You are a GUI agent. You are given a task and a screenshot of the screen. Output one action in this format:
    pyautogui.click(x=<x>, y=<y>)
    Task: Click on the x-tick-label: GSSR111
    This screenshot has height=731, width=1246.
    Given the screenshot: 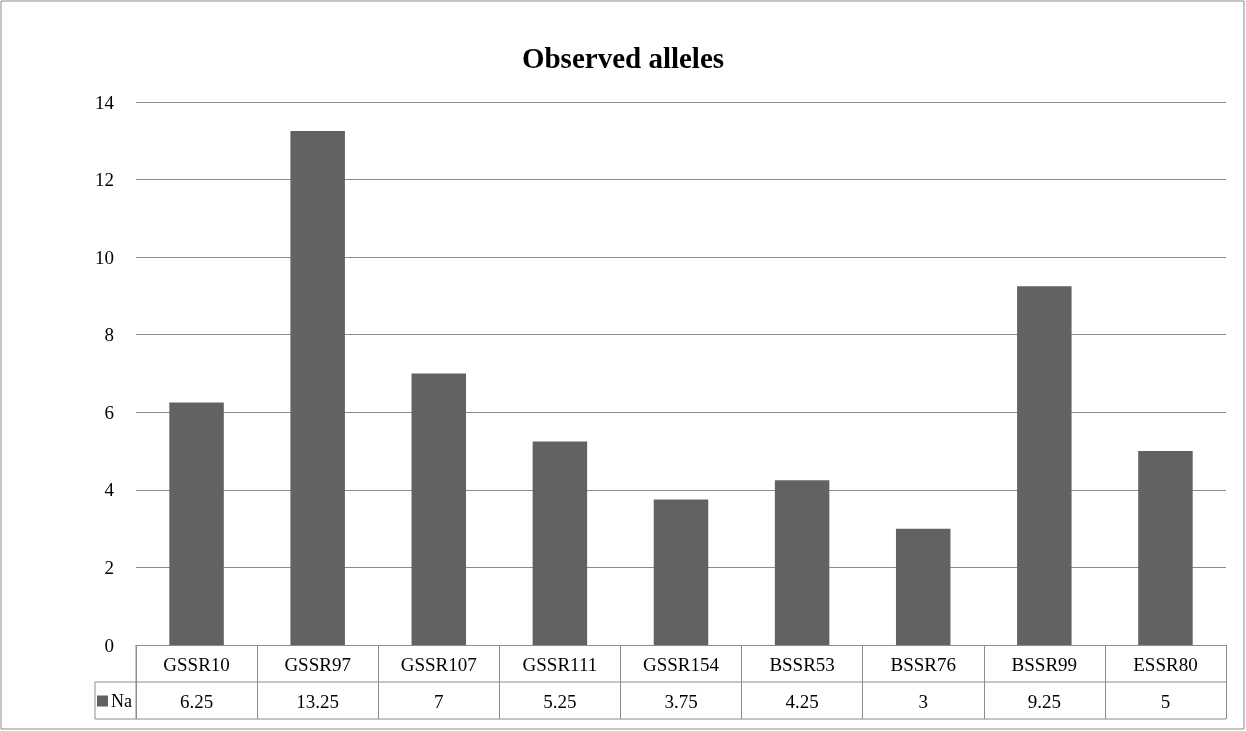 What is the action you would take?
    pyautogui.click(x=560, y=664)
    